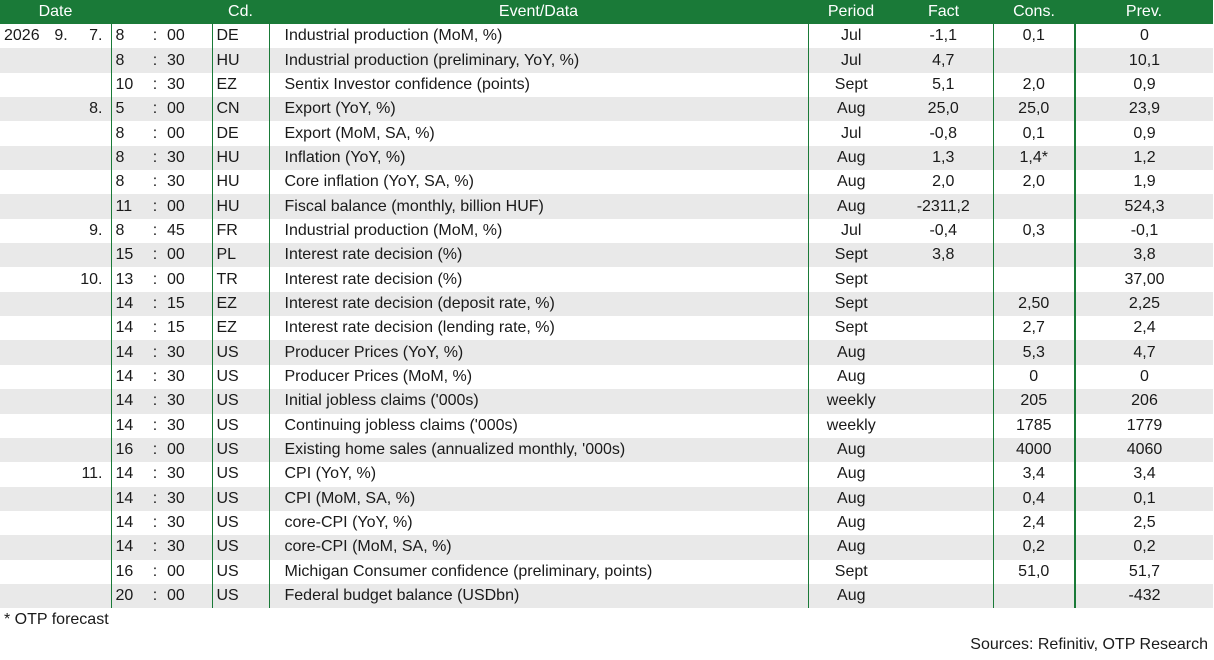  What do you see at coordinates (127, 109) in the screenshot?
I see `hour-cell: 5` at bounding box center [127, 109].